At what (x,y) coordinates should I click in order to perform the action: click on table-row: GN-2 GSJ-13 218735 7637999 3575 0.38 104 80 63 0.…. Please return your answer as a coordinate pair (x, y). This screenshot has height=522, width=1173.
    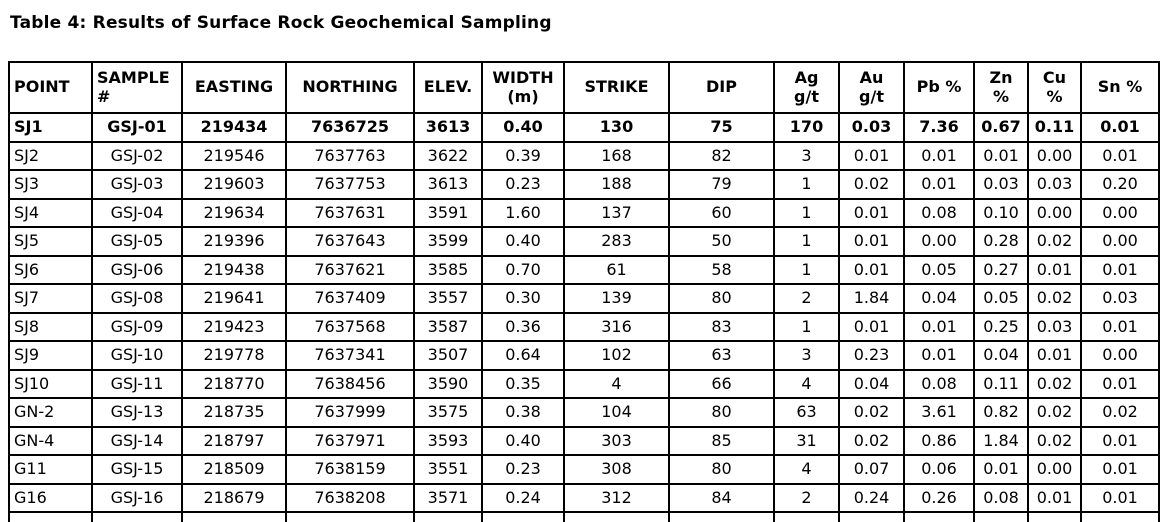
    Looking at the image, I should click on (584, 412).